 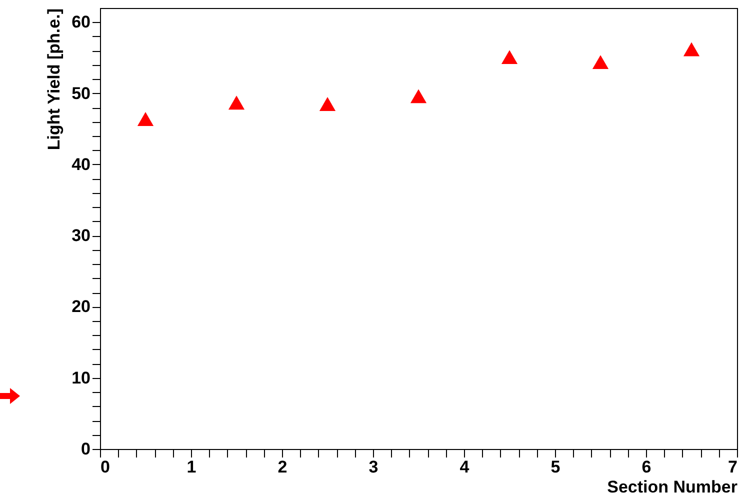 What do you see at coordinates (81, 22) in the screenshot?
I see `y-tick-label: 60` at bounding box center [81, 22].